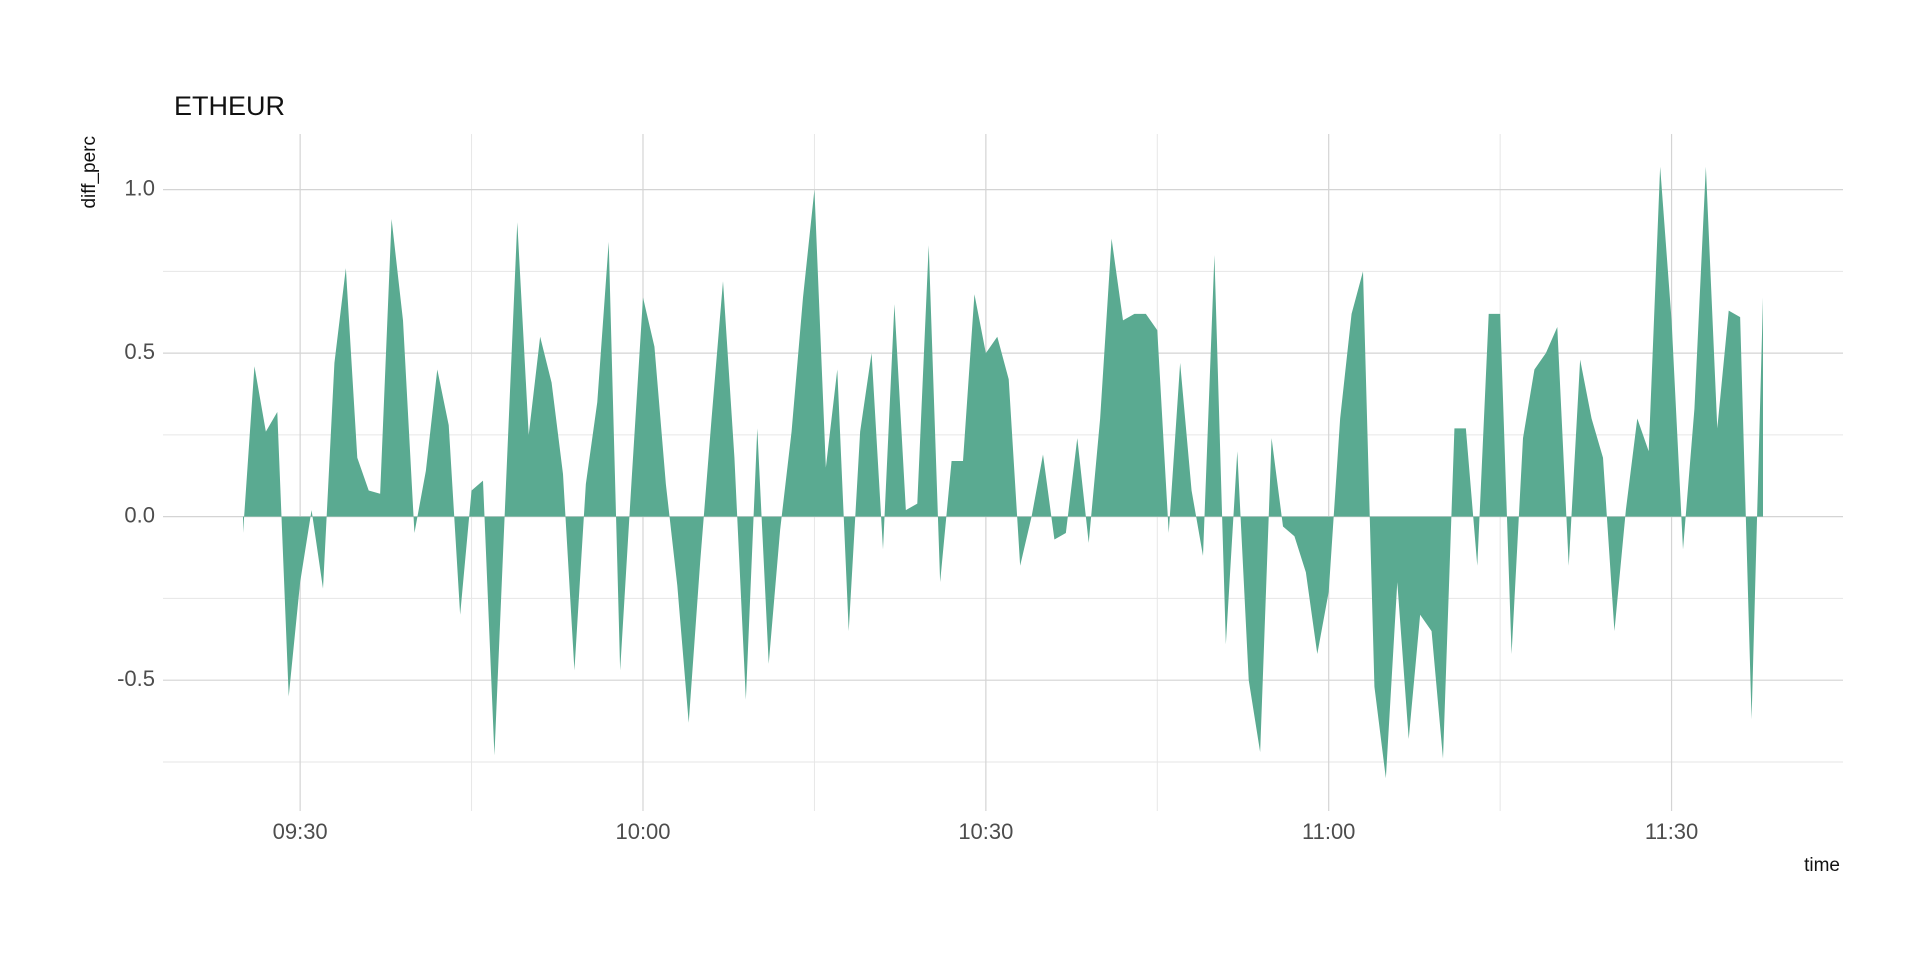 Image resolution: width=1920 pixels, height=960 pixels. I want to click on x-tick-label: 11:30, so click(1671, 831).